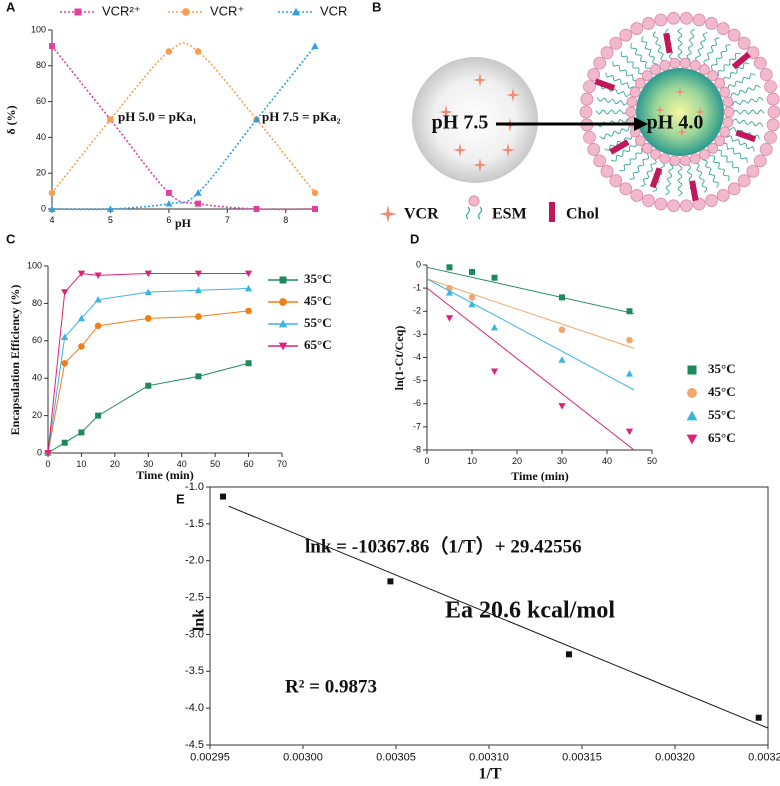 This screenshot has height=786, width=780. Describe the element at coordinates (530, 334) in the screenshot. I see `fit-line` at that location.